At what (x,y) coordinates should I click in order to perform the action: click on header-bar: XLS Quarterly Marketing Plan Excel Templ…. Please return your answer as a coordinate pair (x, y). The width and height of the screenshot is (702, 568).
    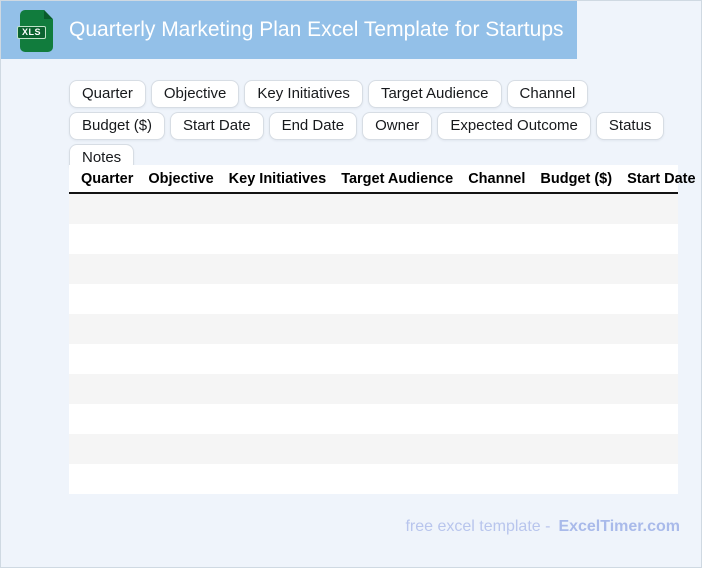
    Looking at the image, I should click on (289, 30).